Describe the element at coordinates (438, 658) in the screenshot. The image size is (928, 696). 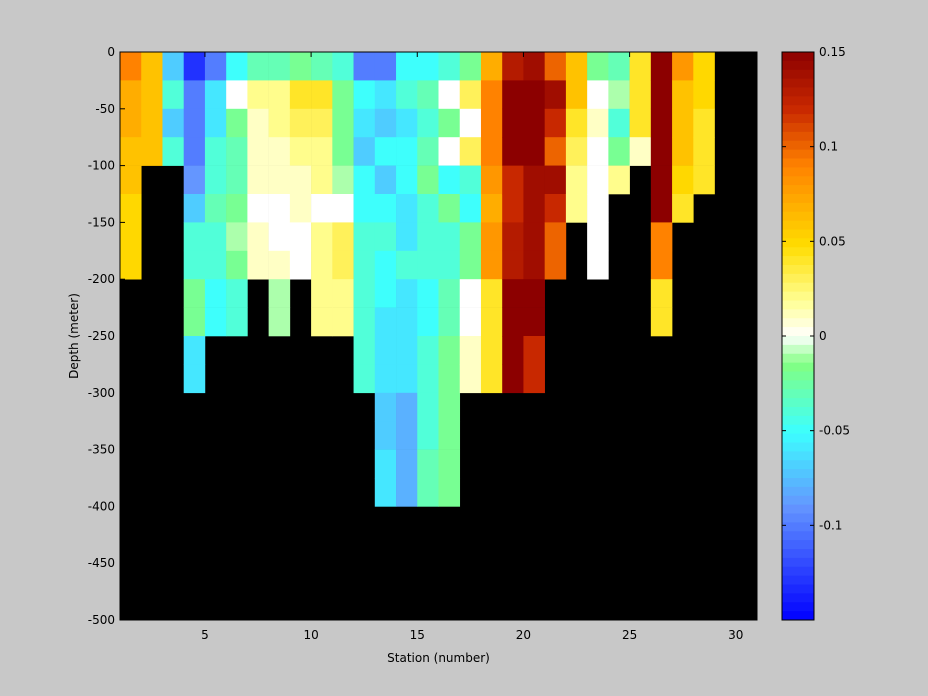
I see `x-axis-label: Station (number)` at that location.